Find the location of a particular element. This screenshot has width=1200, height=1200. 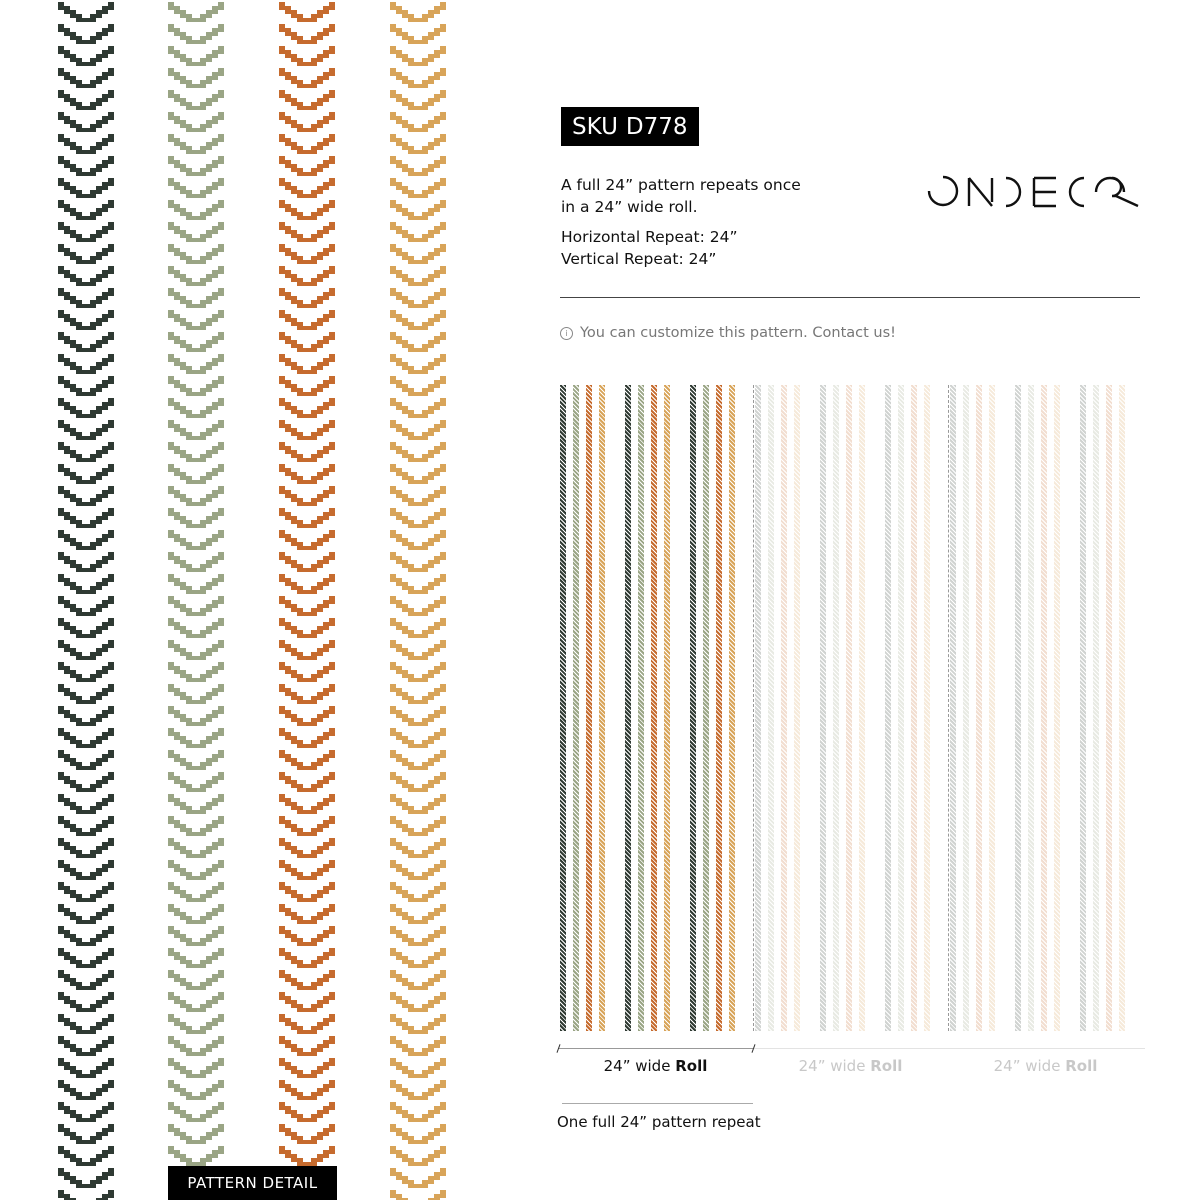

pattern-repeat-label: One full 24” pattern repeat is located at coordinates (659, 1122).